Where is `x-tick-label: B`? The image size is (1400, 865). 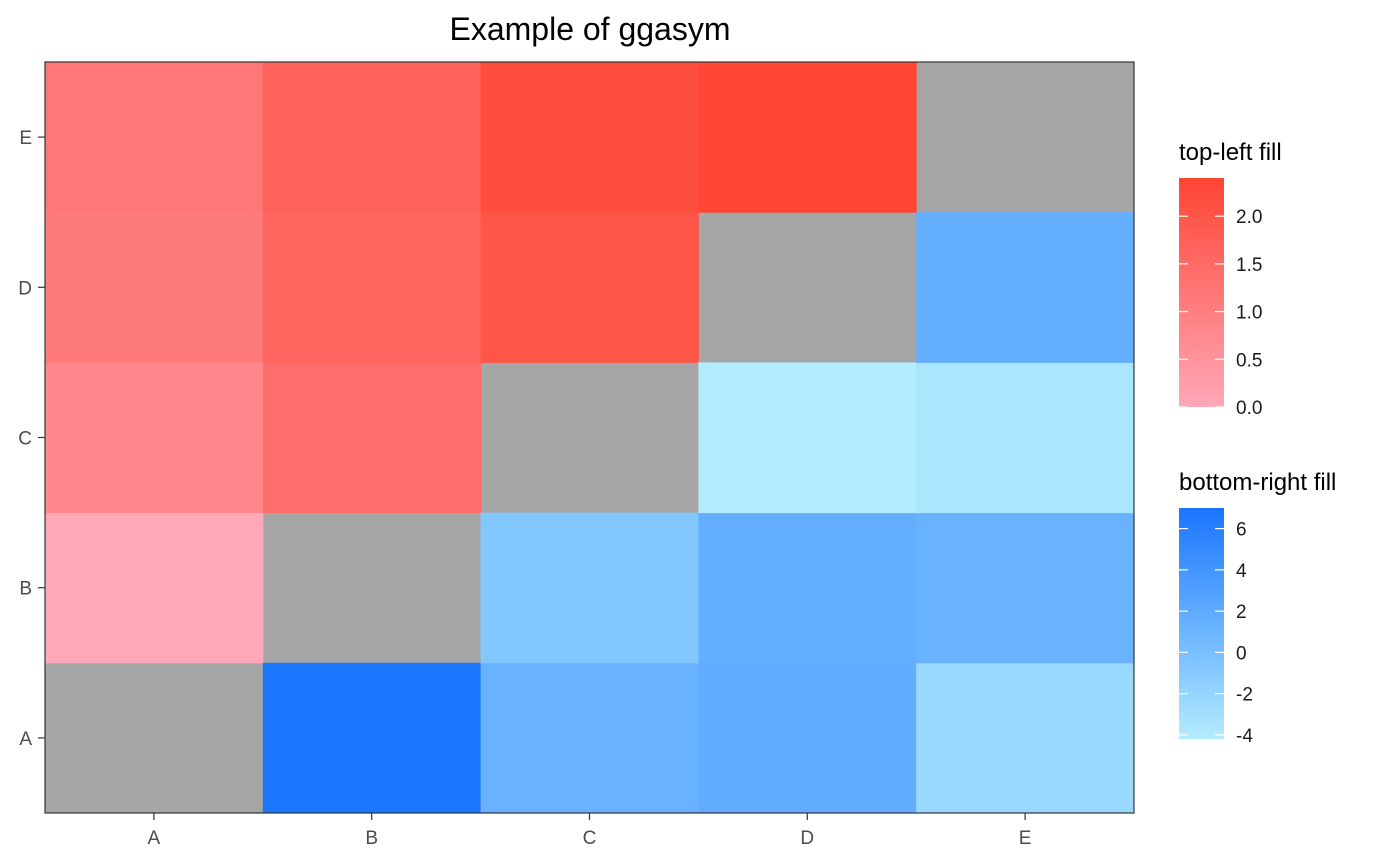
x-tick-label: B is located at coordinates (371, 838).